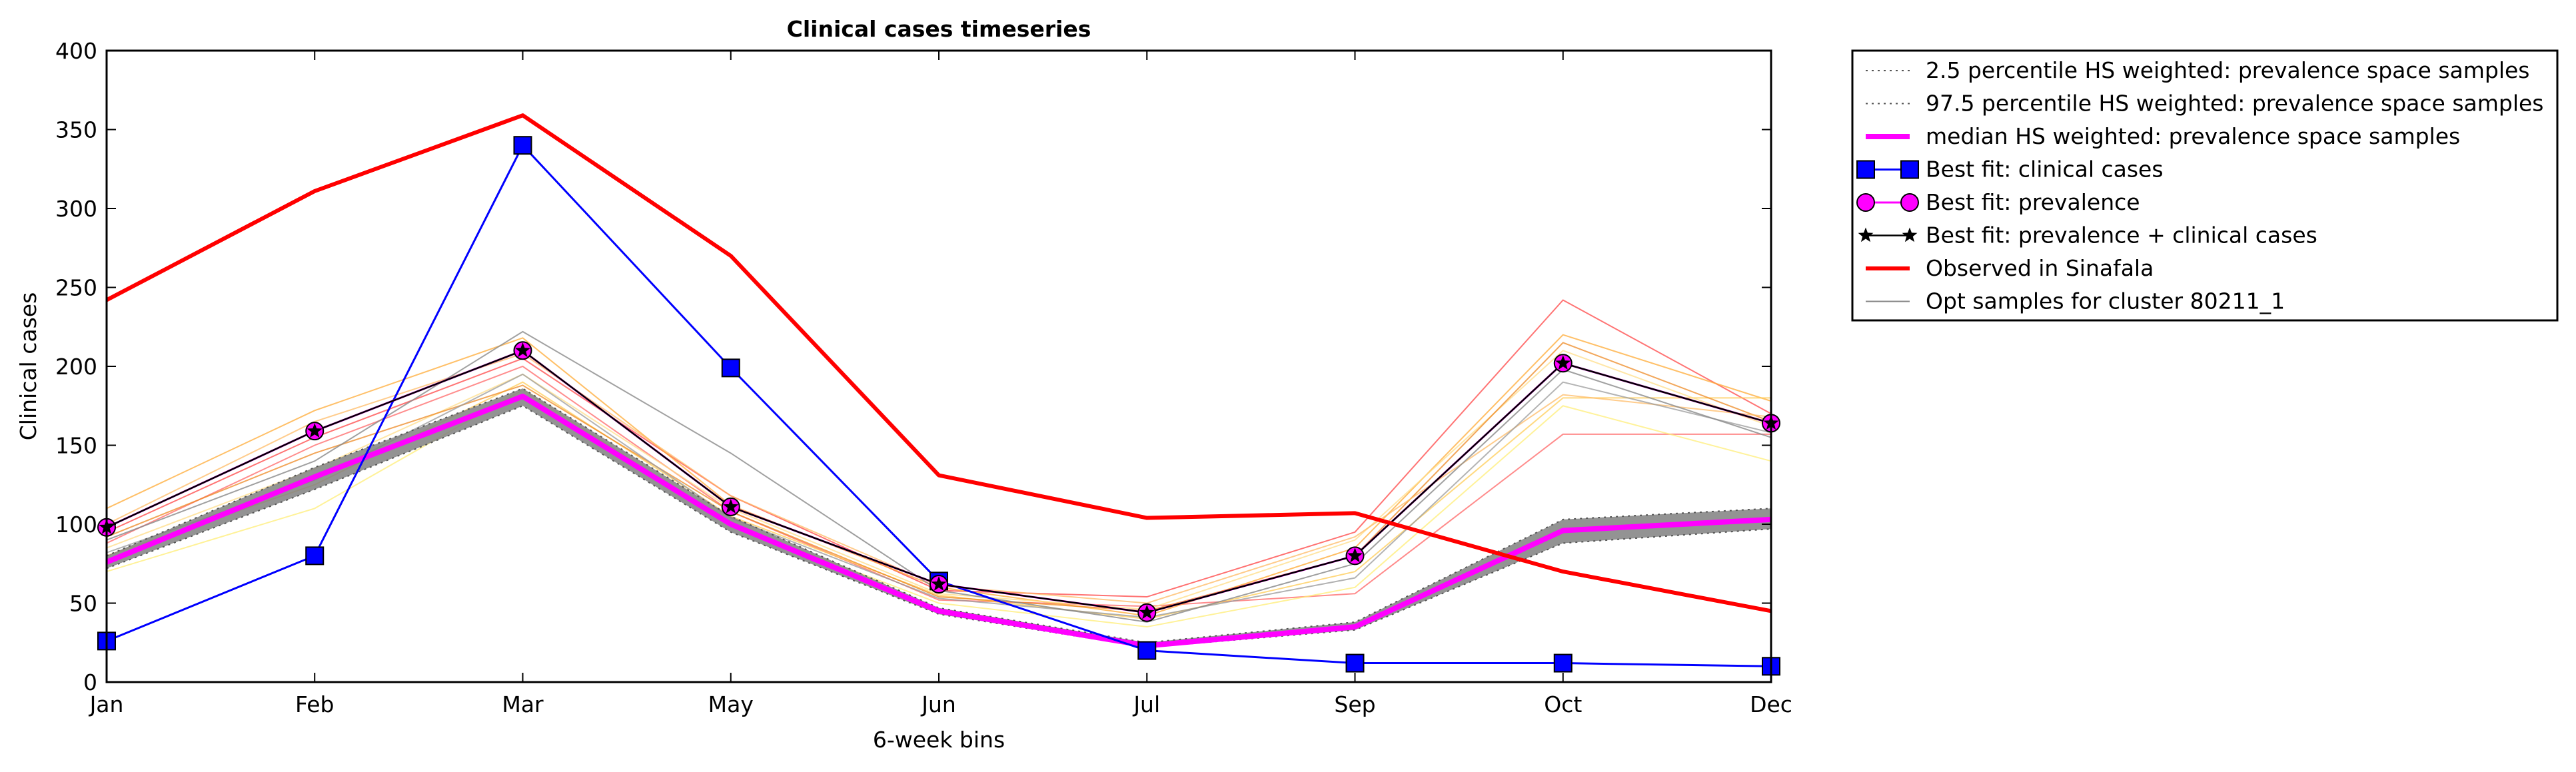  What do you see at coordinates (1563, 362) in the screenshot?
I see `series-6-point-Oct` at bounding box center [1563, 362].